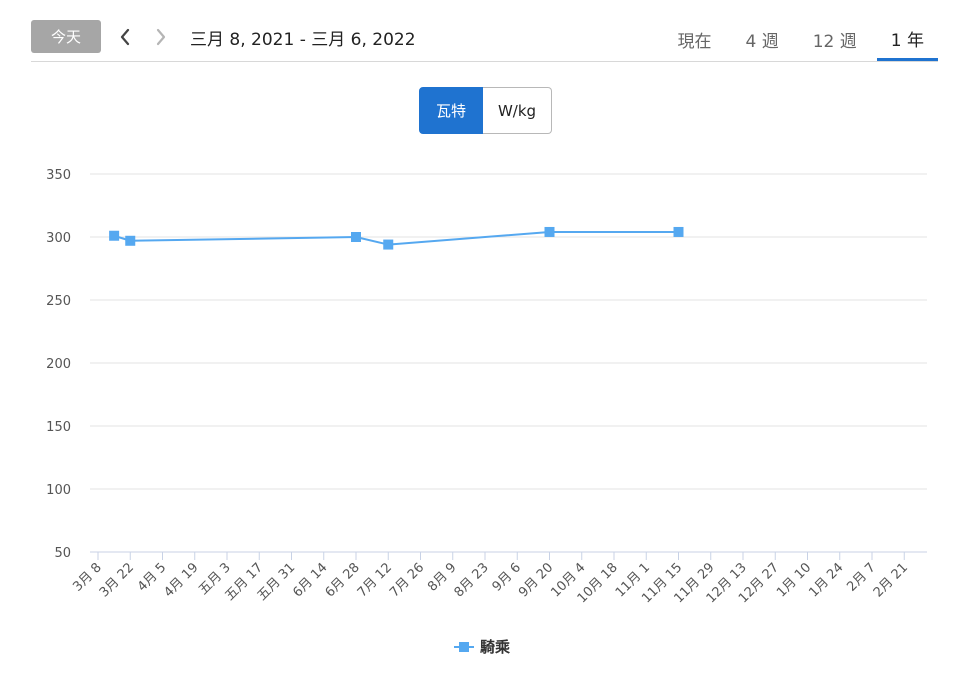  What do you see at coordinates (536, 580) in the screenshot?
I see `x-tick-label: 9月 20` at bounding box center [536, 580].